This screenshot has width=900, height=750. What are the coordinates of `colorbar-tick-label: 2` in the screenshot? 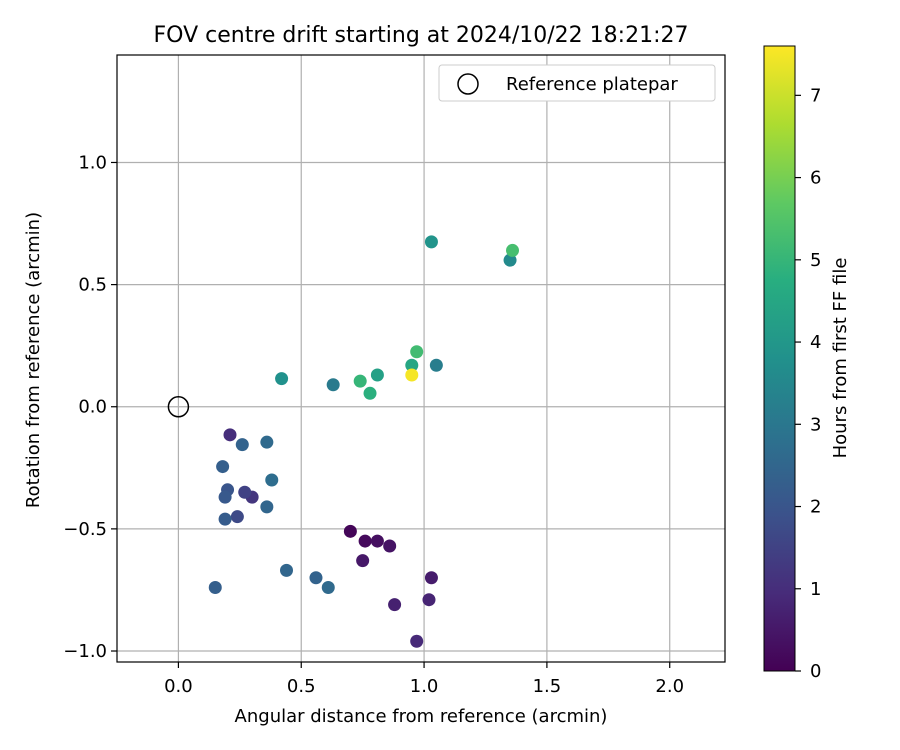 It's located at (815, 507).